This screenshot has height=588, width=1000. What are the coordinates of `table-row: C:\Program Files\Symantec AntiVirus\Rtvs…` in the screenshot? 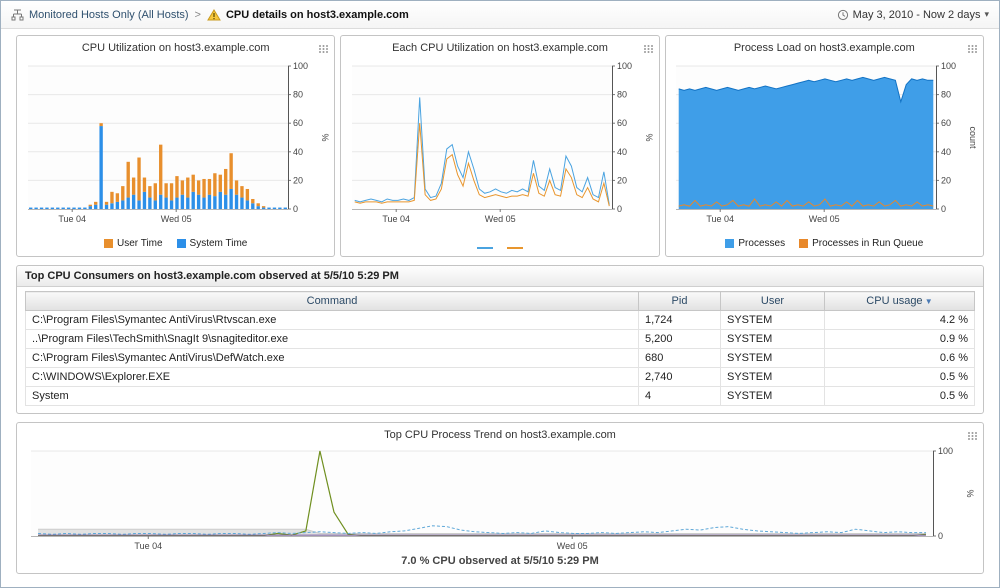 It's located at (500, 320).